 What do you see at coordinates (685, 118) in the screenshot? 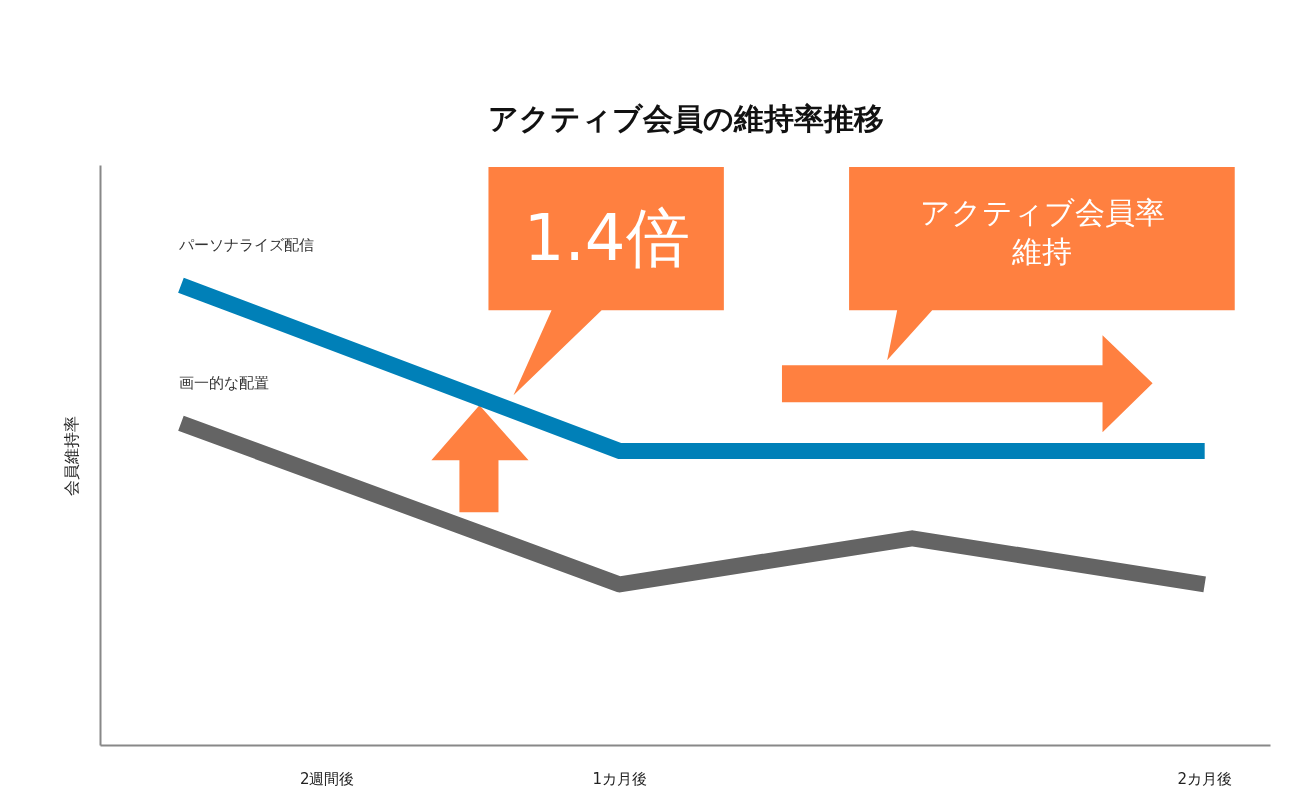
I see `chart-title: アクティブ会員の維持率推移` at bounding box center [685, 118].